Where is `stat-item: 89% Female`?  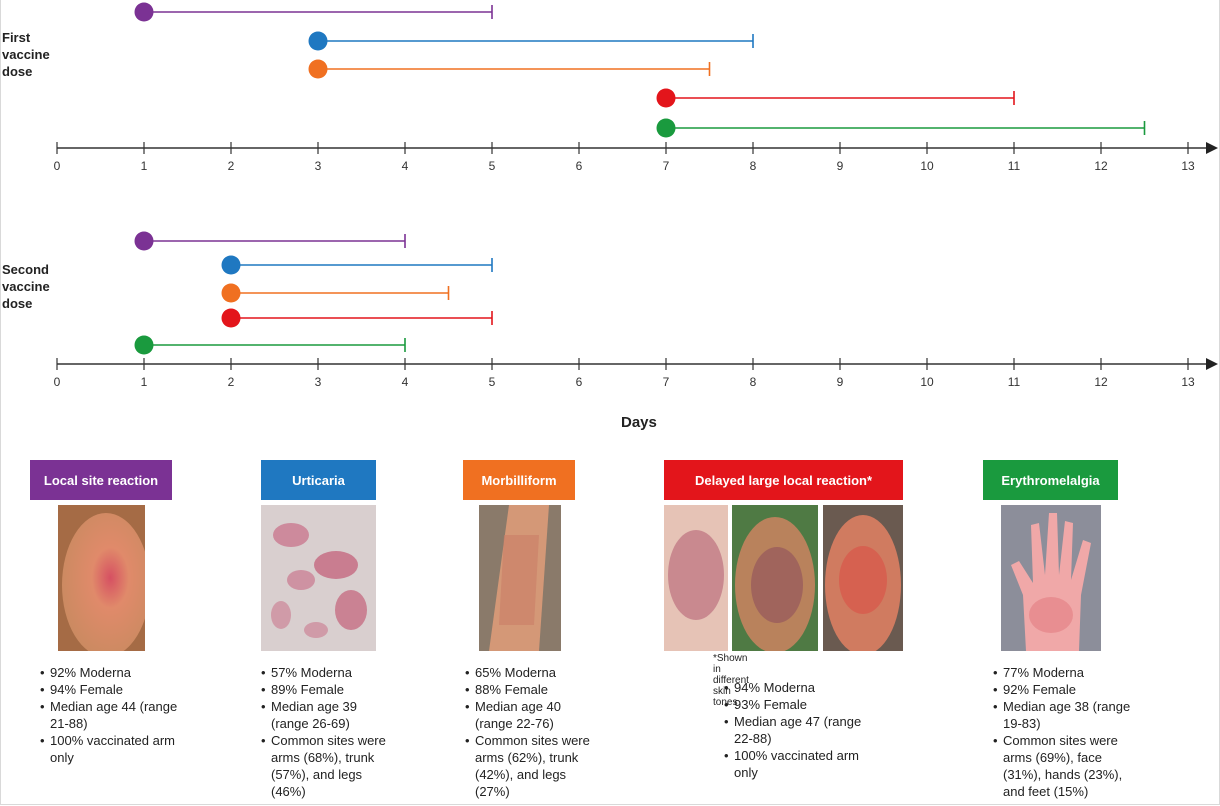
stat-item: 89% Female is located at coordinates (328, 689).